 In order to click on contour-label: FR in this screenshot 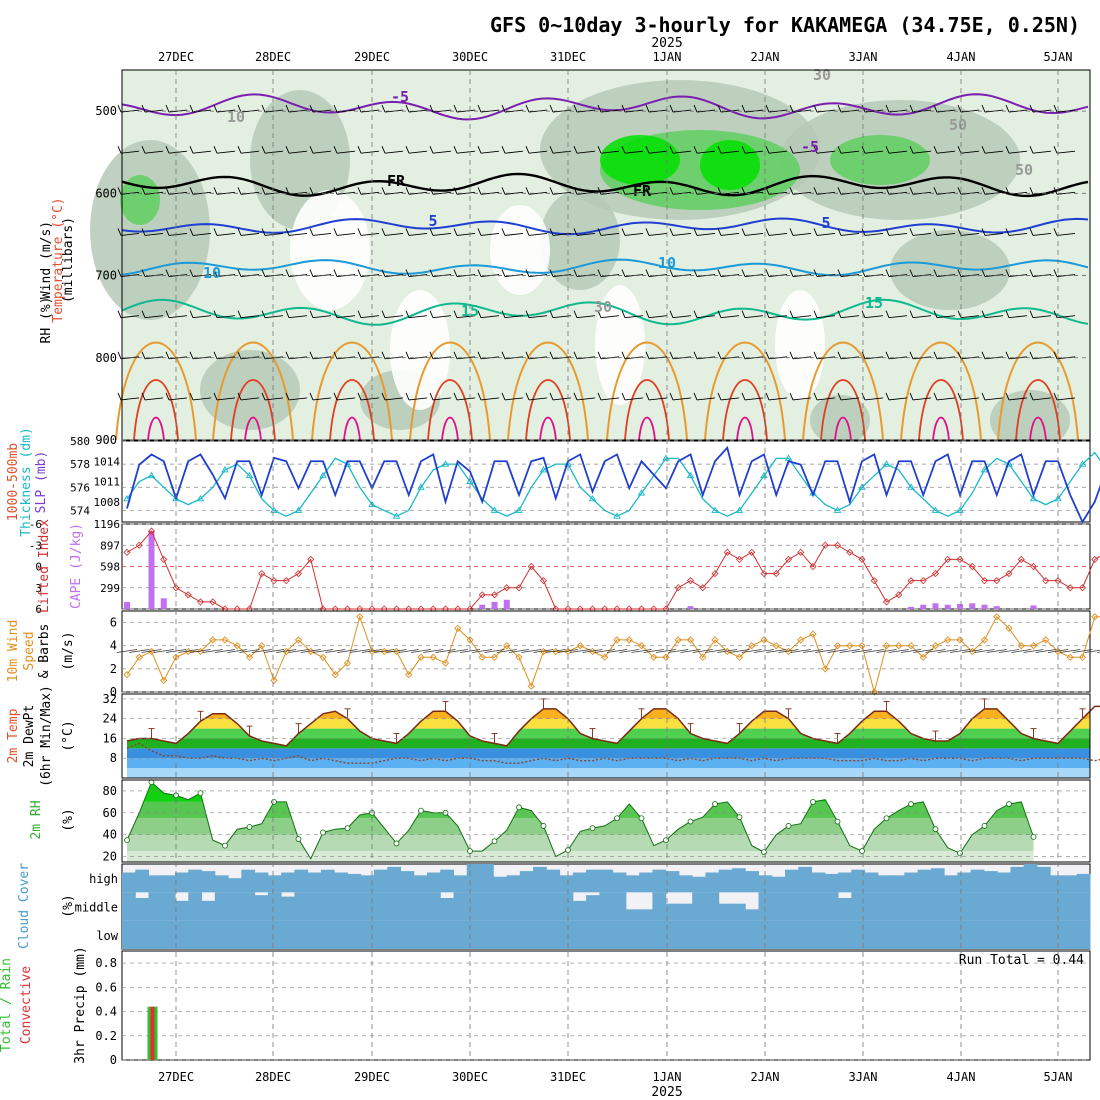, I will do `click(642, 191)`.